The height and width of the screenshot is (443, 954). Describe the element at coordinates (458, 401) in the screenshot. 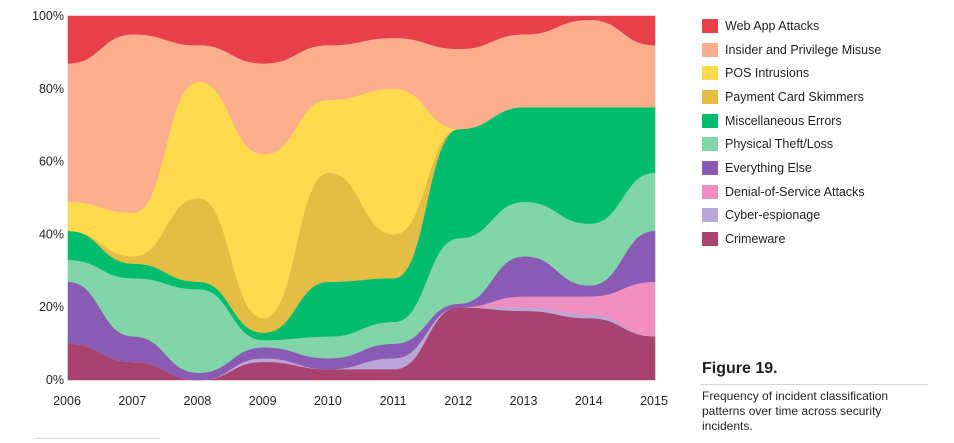

I see `x-tick-label: 2012` at that location.